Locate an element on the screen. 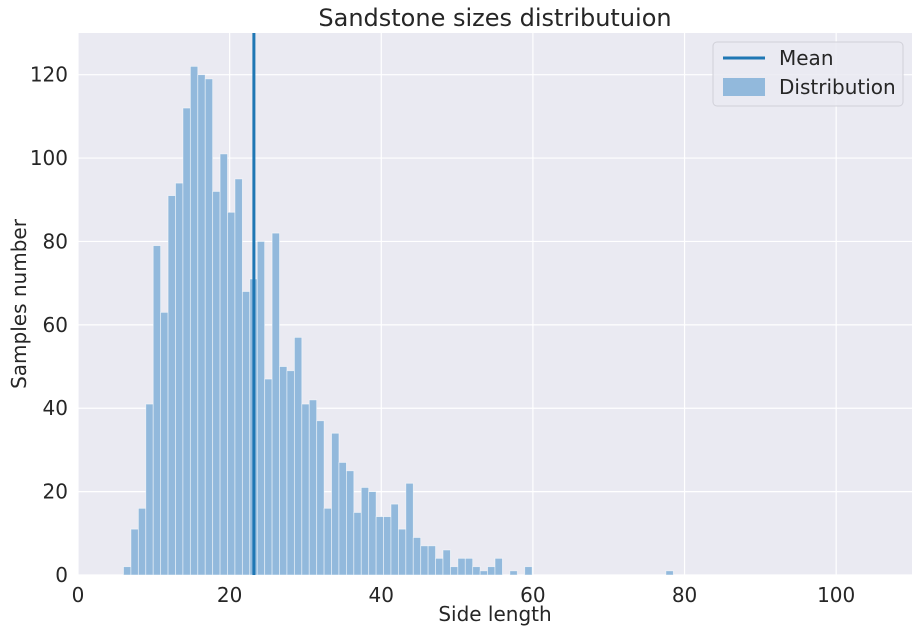 This screenshot has width=923, height=631. x-tick-label: 20 is located at coordinates (229, 595).